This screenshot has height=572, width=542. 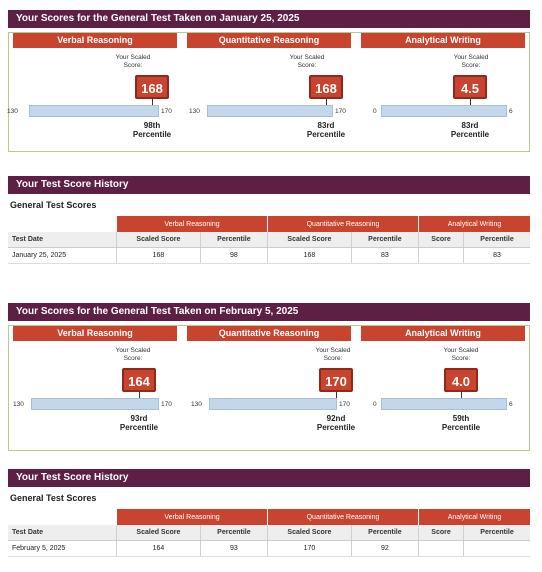 I want to click on table-row: January 25, 2025 168 98 168 83 83, so click(x=269, y=255).